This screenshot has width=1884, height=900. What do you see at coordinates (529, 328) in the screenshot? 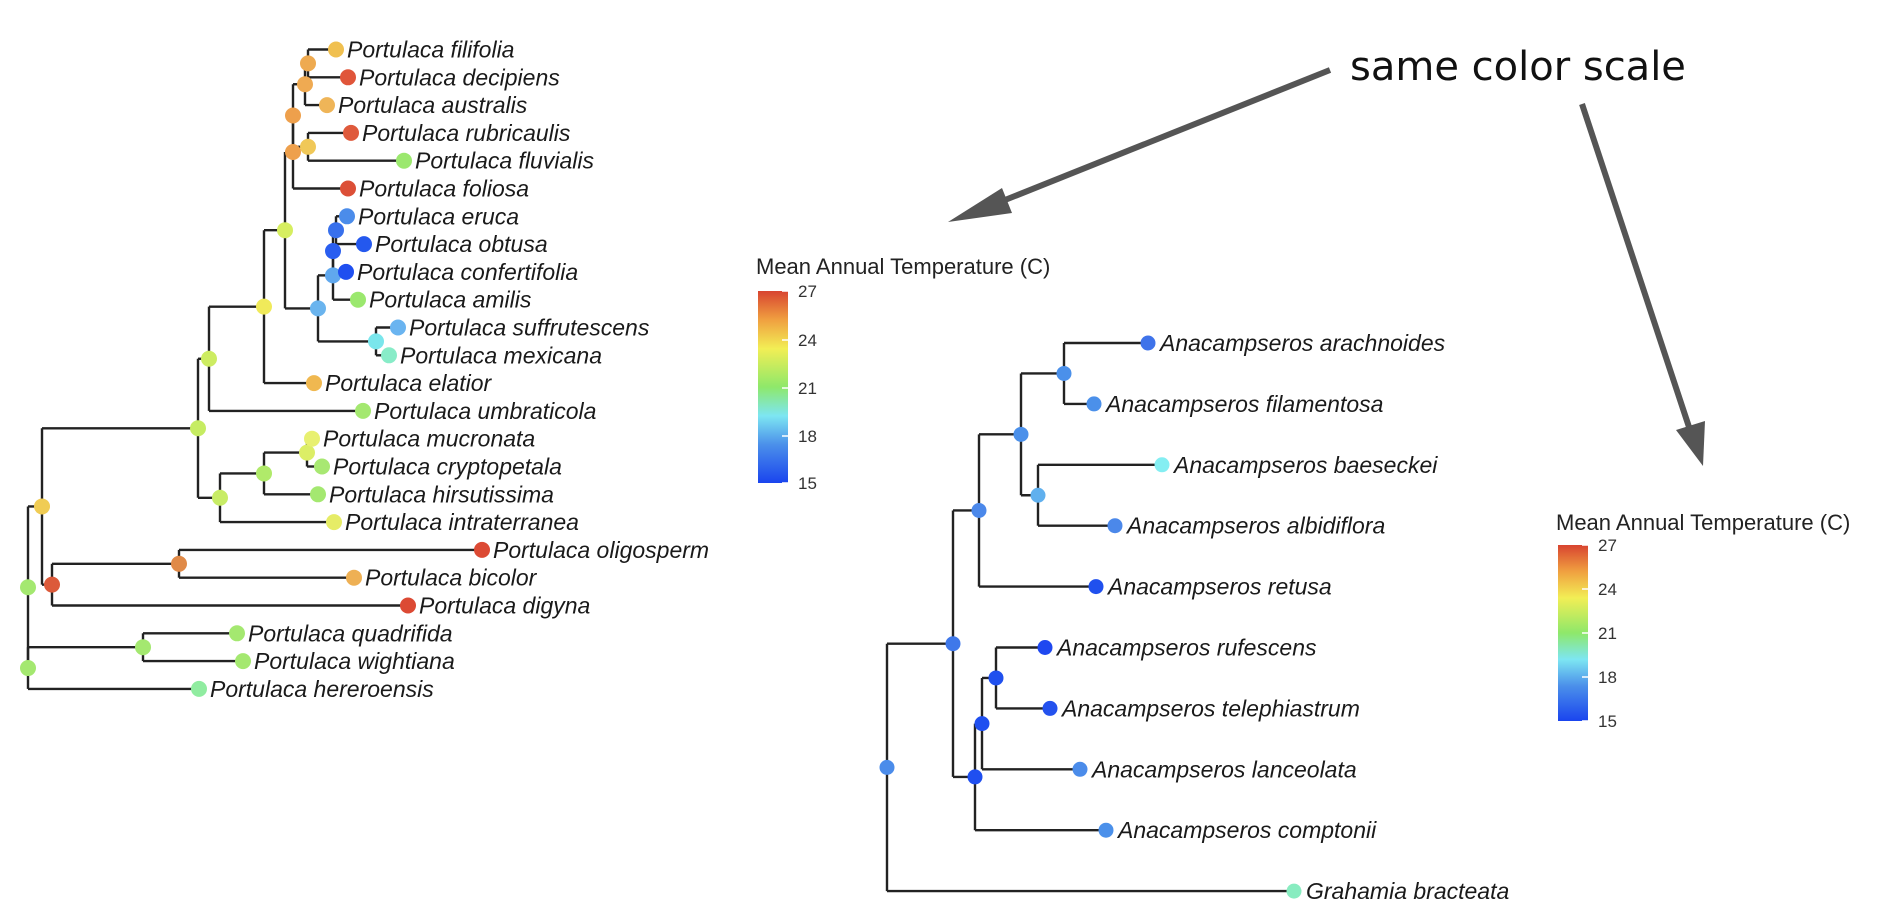
I see `tip-label: Portulaca suffrutescens` at bounding box center [529, 328].